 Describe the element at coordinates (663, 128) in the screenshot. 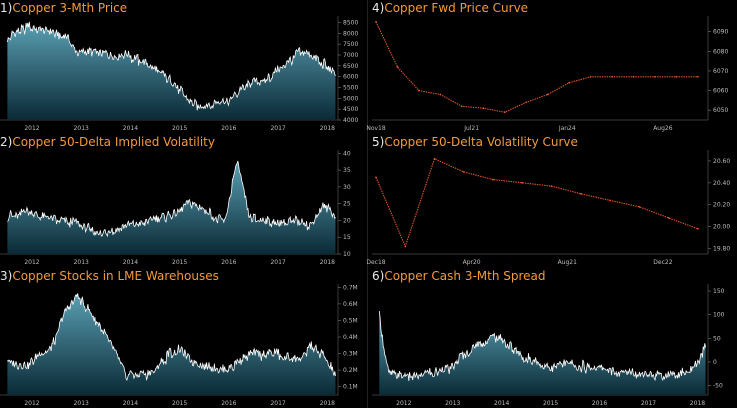

I see `x-tick-label: Aug26` at that location.